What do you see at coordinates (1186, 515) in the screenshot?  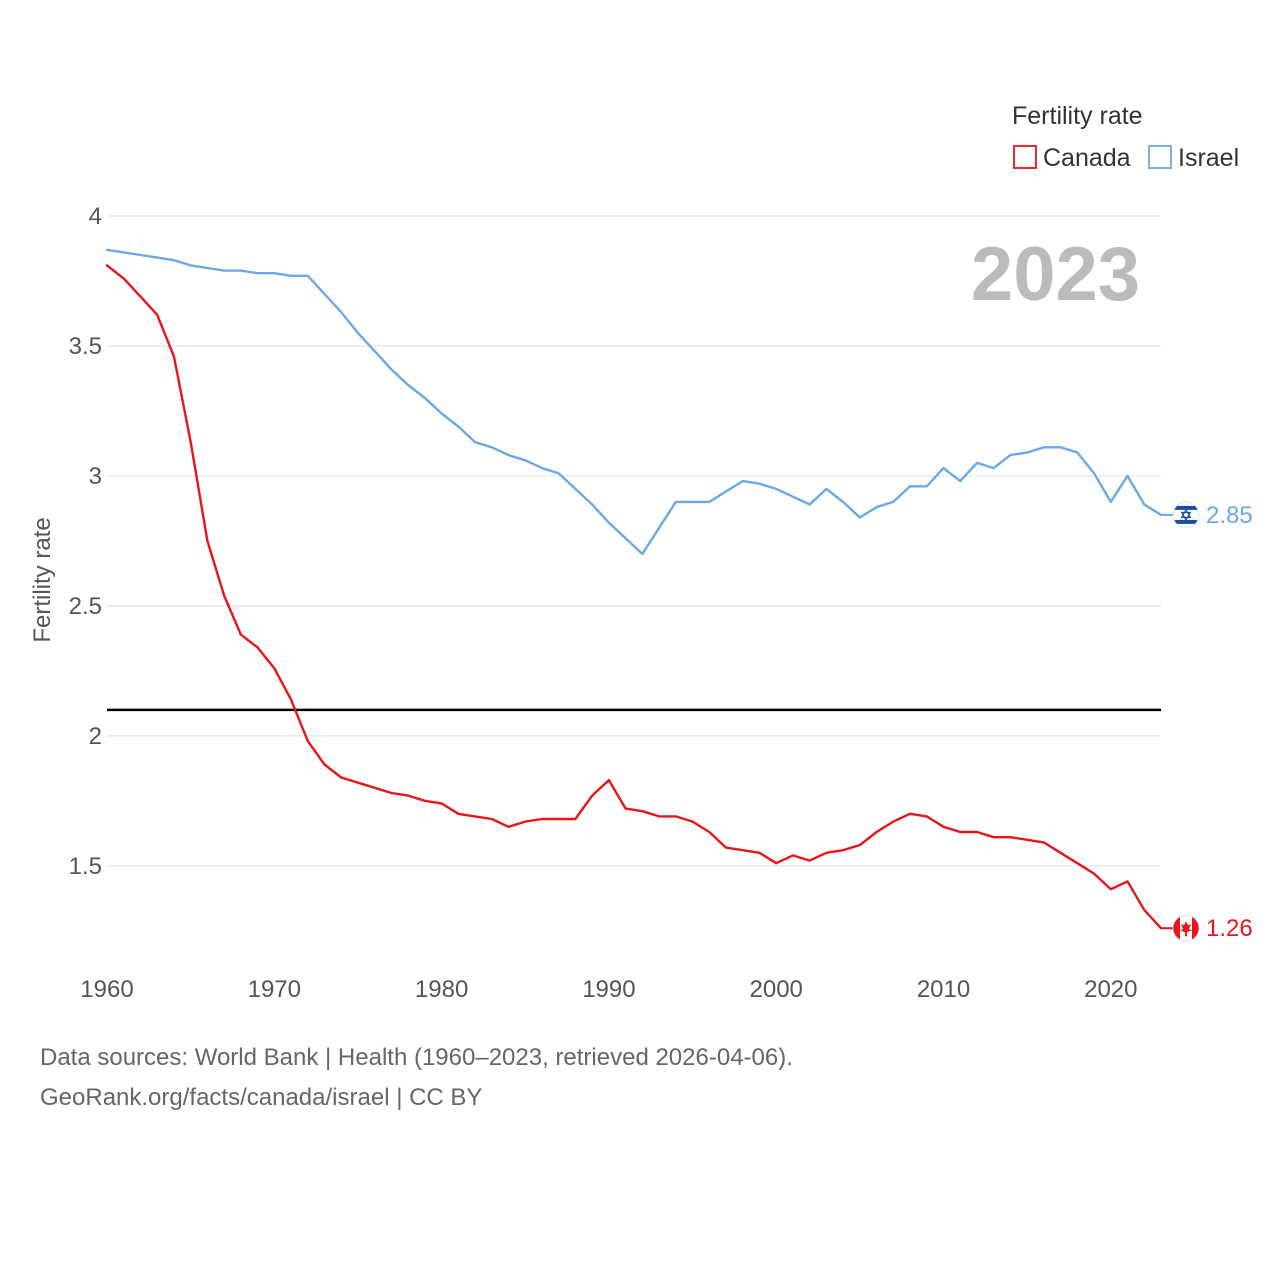 I see `israel-flag-icon` at bounding box center [1186, 515].